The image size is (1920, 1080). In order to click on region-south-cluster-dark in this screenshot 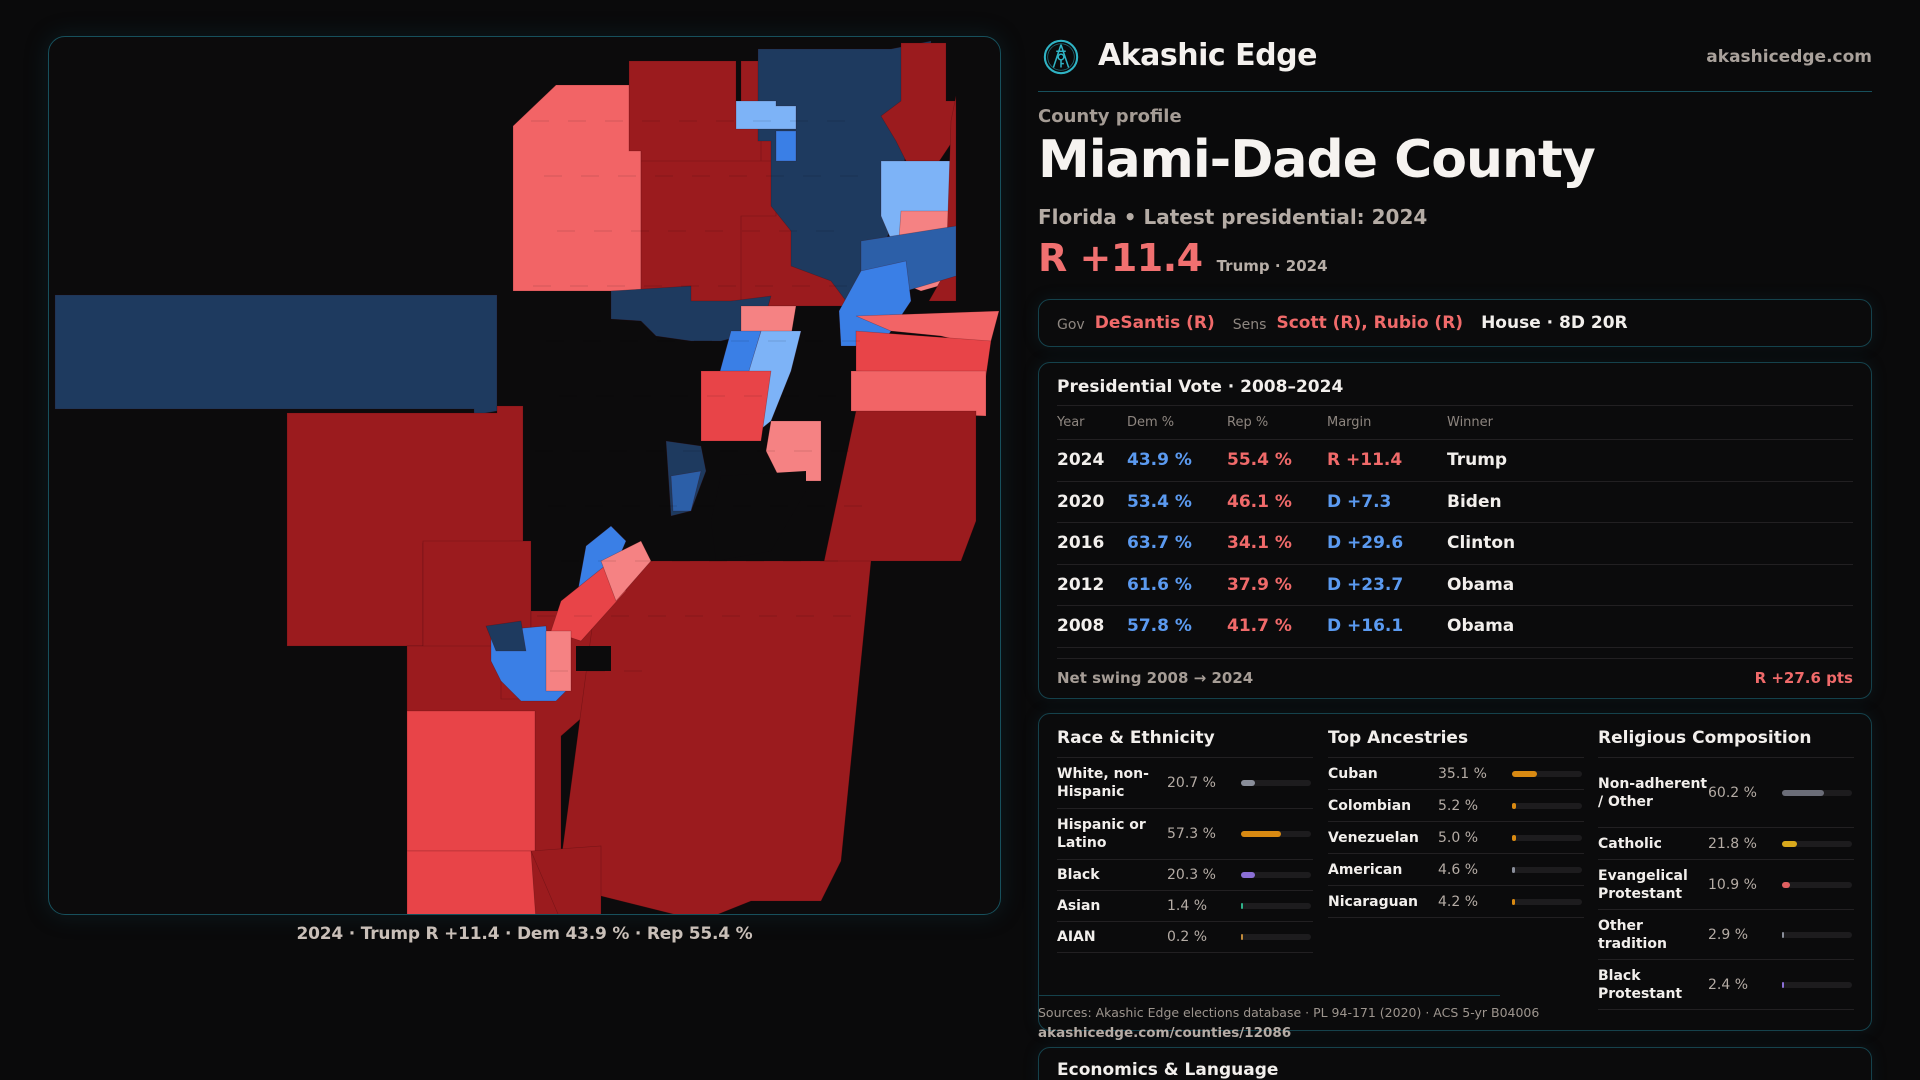, I will do `click(506, 636)`.